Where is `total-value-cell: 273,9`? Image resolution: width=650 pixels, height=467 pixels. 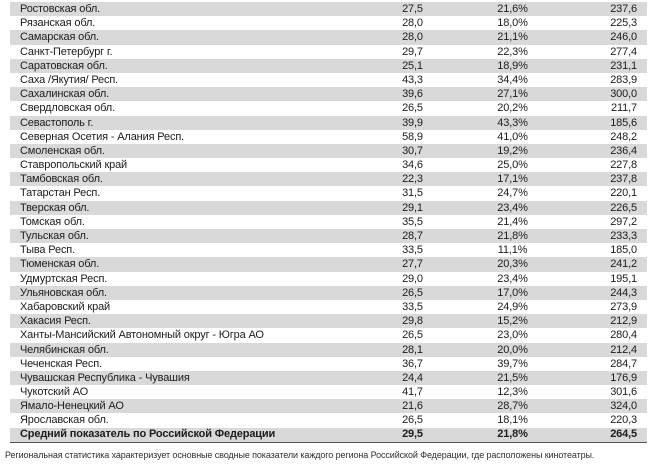
total-value-cell: 273,9 is located at coordinates (623, 306).